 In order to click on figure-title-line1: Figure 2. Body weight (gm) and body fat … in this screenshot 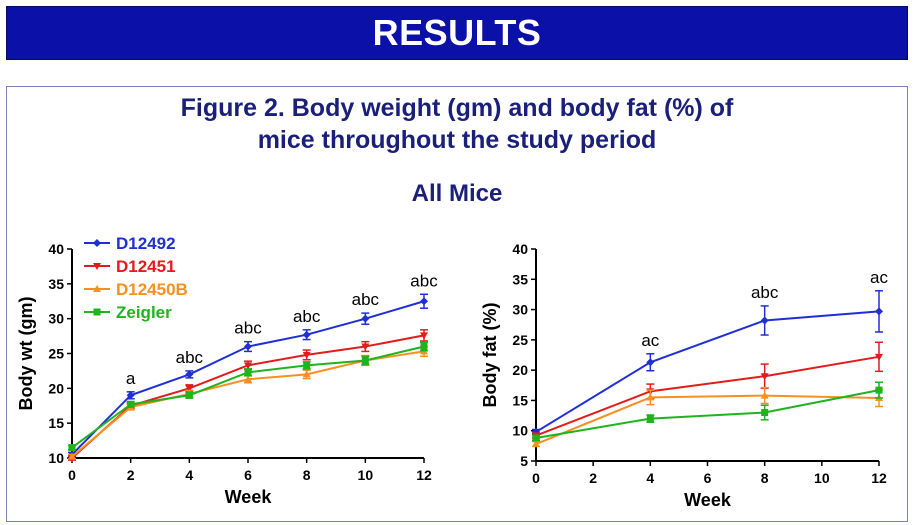, I will do `click(457, 108)`.